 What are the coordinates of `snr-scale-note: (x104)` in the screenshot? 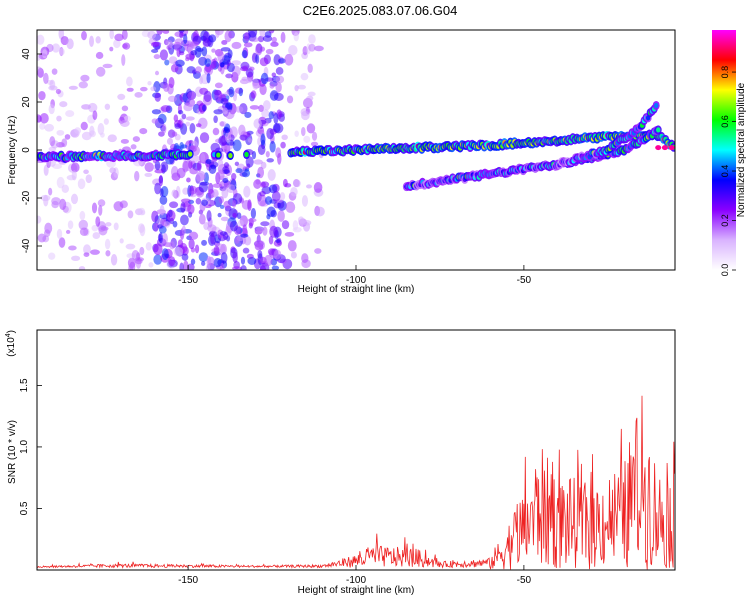 It's located at (11, 343).